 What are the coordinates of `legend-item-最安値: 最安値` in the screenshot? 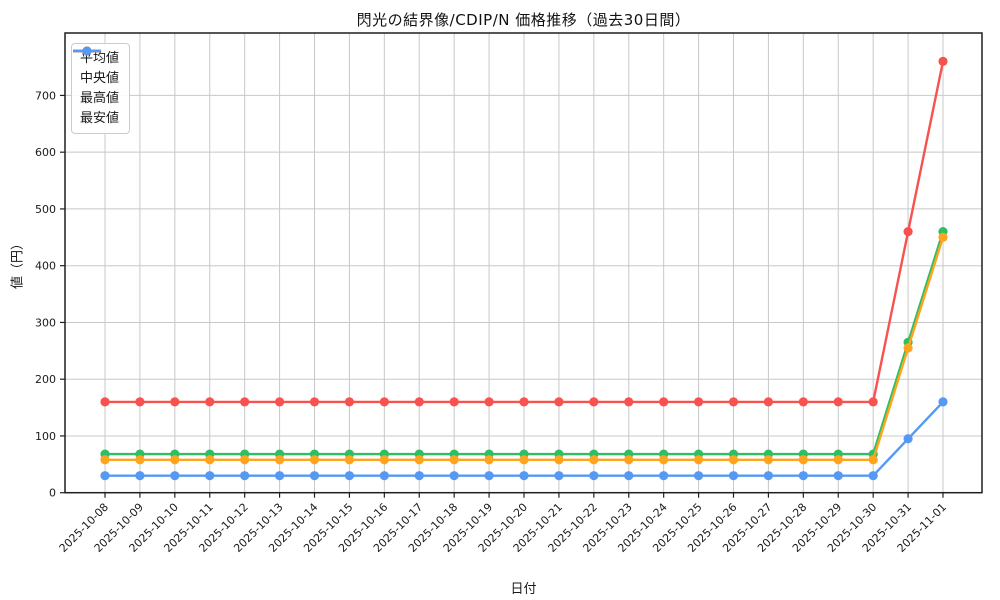 It's located at (96, 87).